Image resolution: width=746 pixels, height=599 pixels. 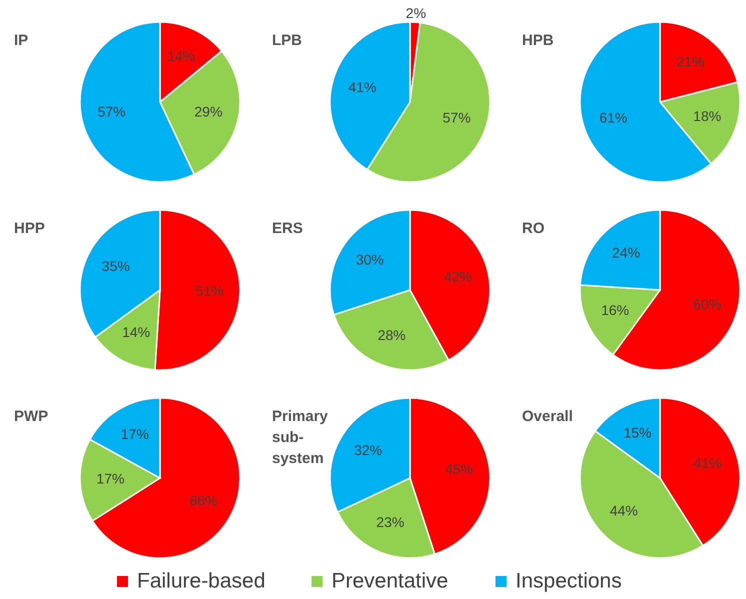 I want to click on legend-label: Inspections, so click(x=569, y=581).